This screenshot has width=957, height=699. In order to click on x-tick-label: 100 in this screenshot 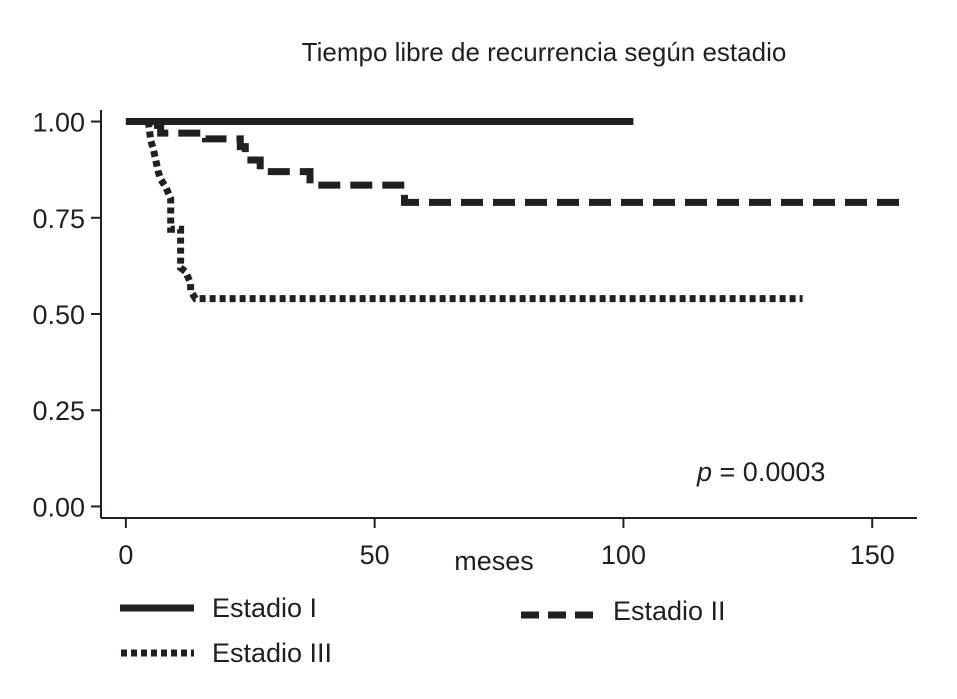, I will do `click(623, 555)`.